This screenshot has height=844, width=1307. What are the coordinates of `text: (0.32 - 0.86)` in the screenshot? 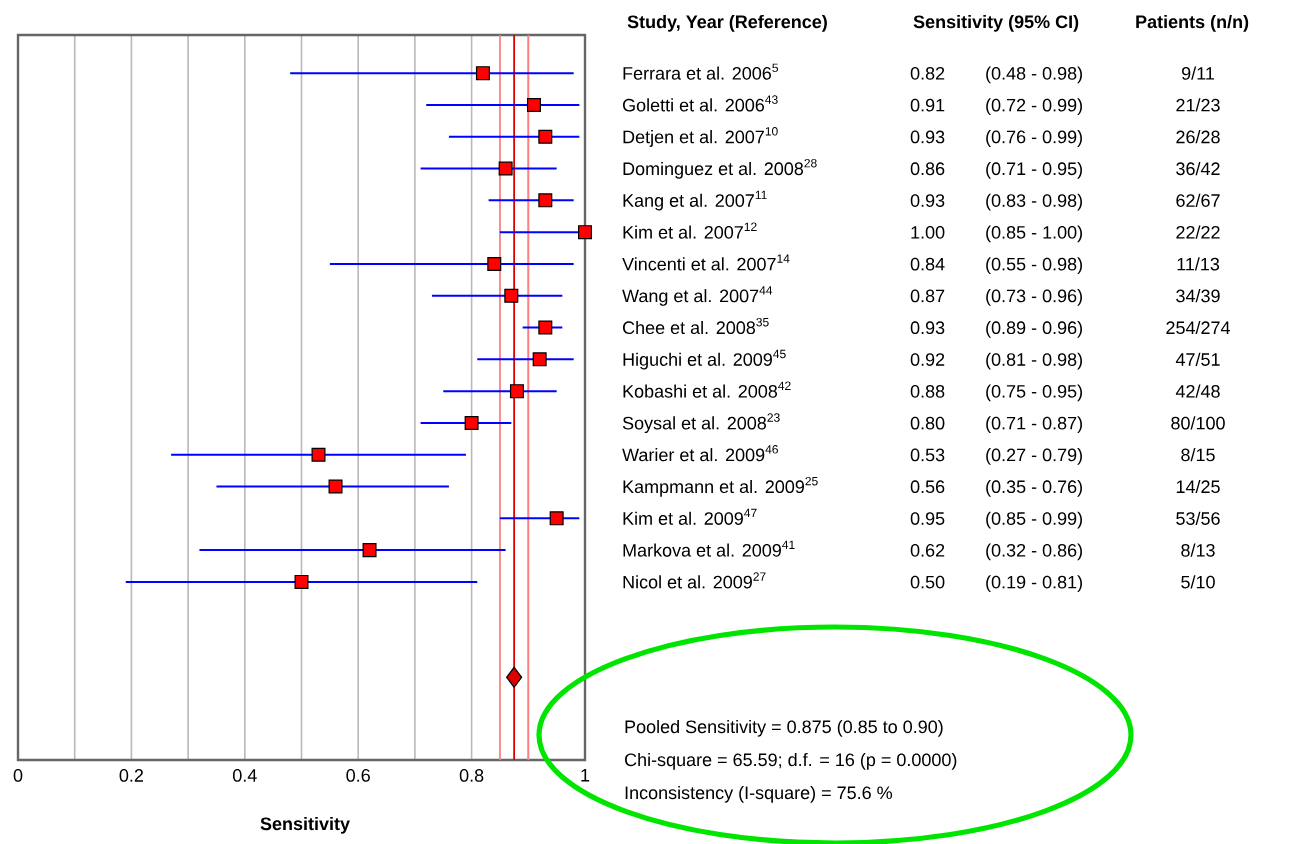 It's located at (1034, 552).